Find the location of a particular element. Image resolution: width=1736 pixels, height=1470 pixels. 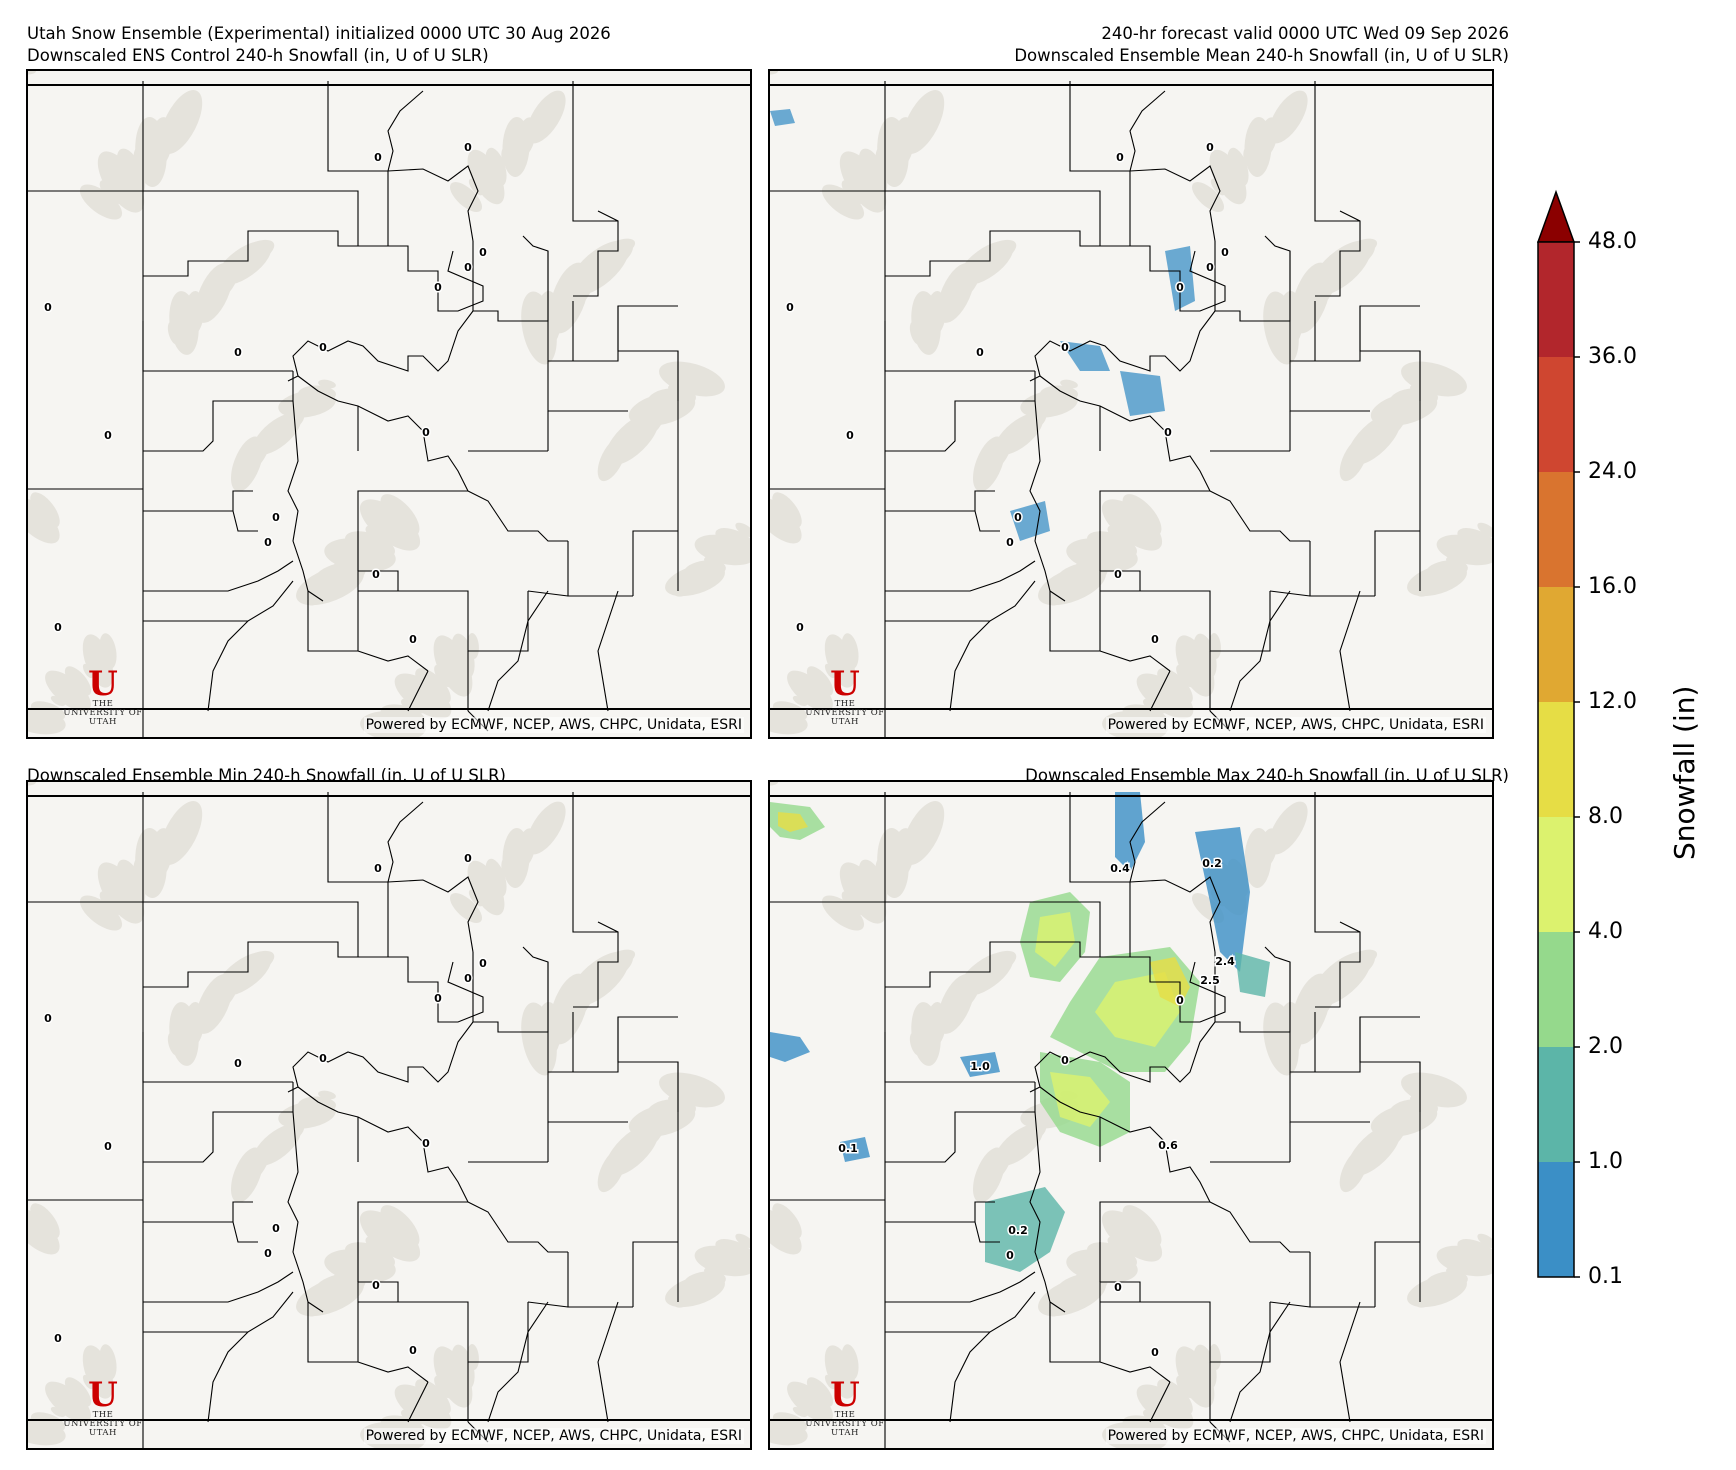

colorbar-tick-label: 36.0 is located at coordinates (1612, 356).